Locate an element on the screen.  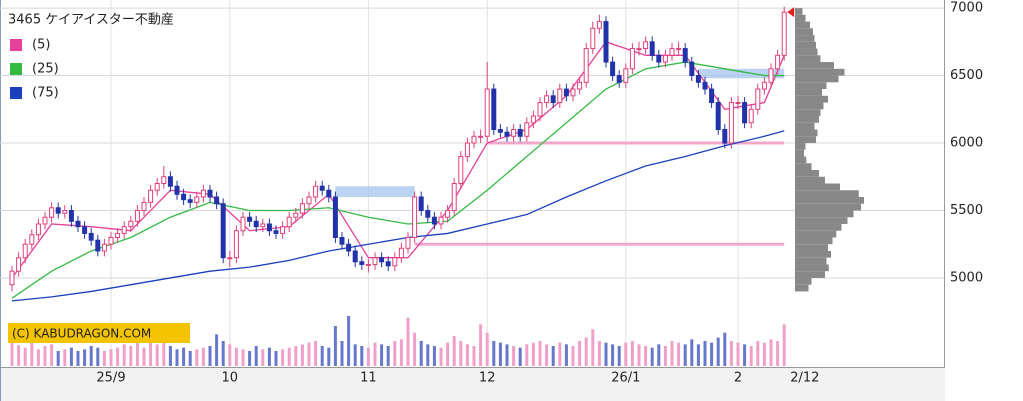
x-tick-label: 12 is located at coordinates (487, 378).